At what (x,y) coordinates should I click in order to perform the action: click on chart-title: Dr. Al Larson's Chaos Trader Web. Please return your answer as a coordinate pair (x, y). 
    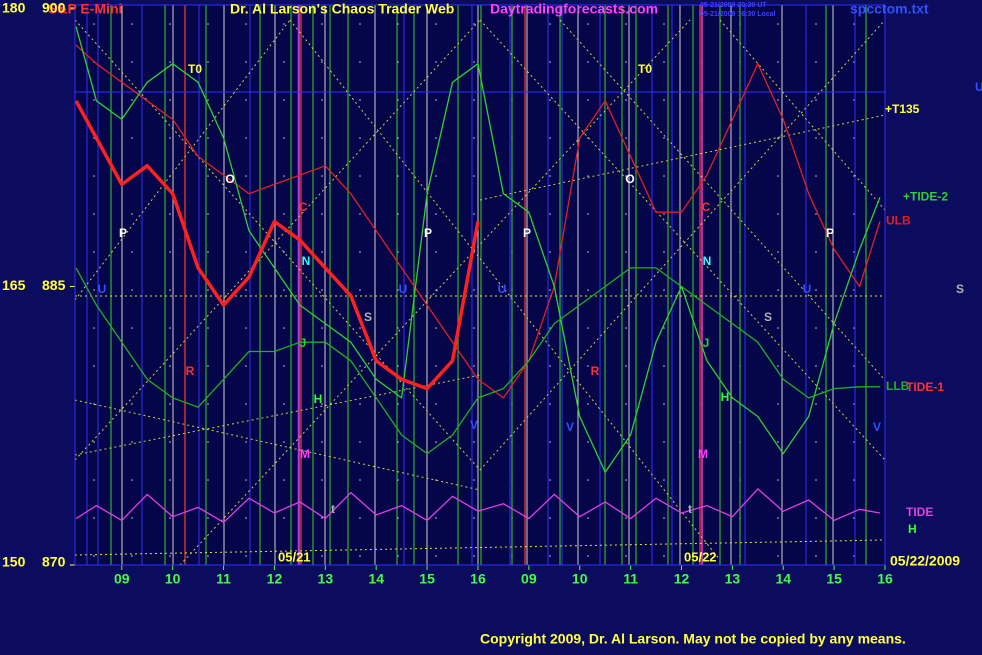
    Looking at the image, I should click on (342, 9).